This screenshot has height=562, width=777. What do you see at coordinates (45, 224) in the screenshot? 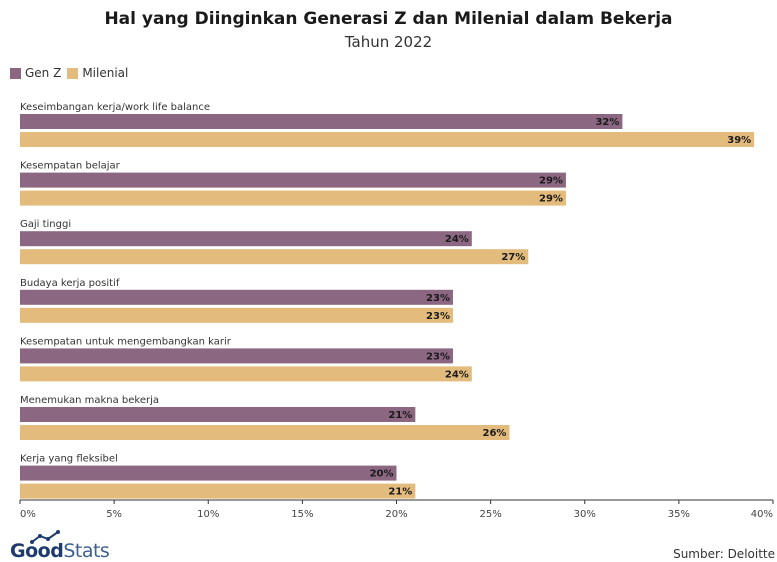
I see `category-label: Gaji tinggi` at bounding box center [45, 224].